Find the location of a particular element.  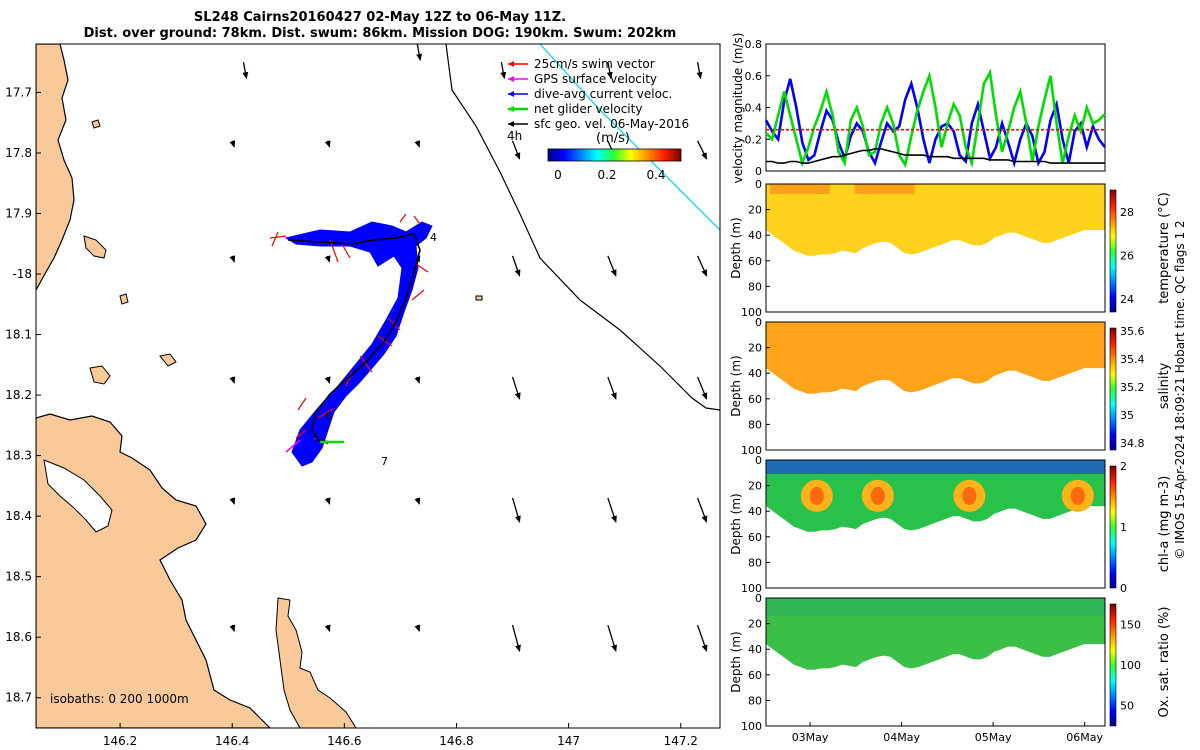

map-x-tick-label: 147 is located at coordinates (568, 741).